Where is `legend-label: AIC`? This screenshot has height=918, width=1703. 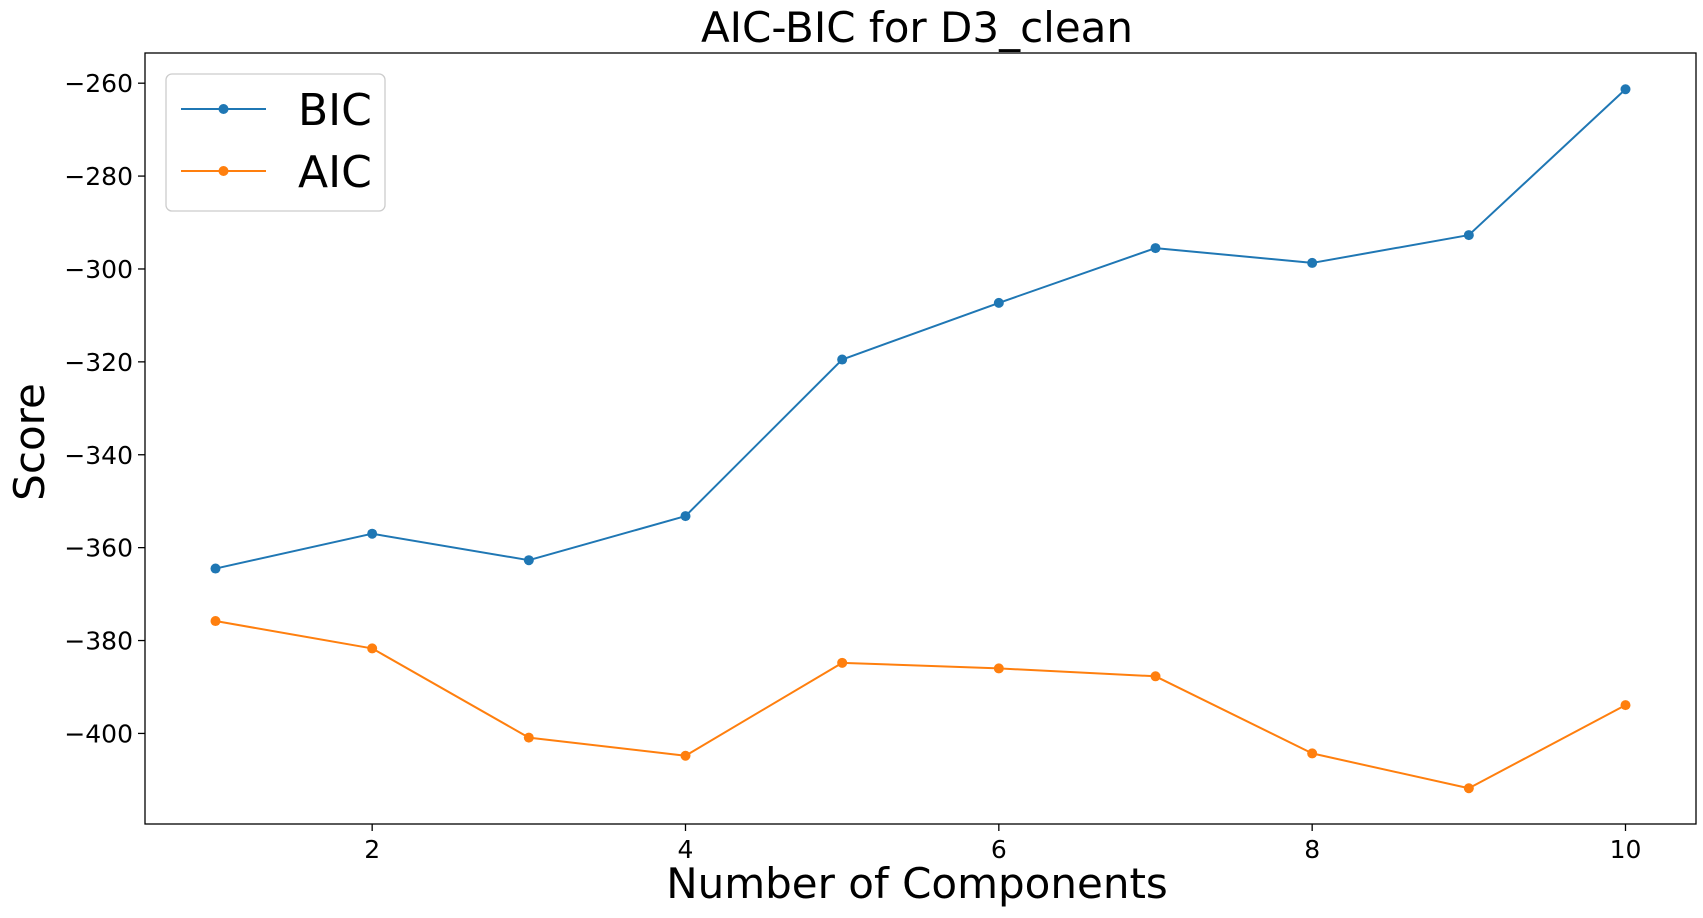 legend-label: AIC is located at coordinates (335, 172).